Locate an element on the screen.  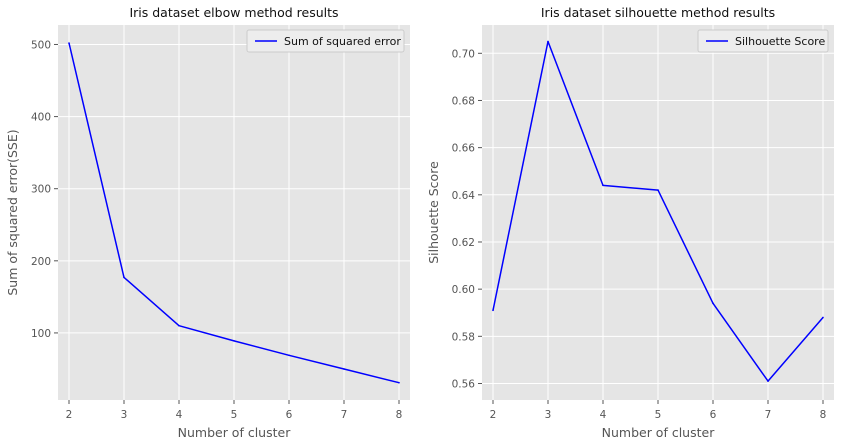
chart-title: Iris dataset elbow method results is located at coordinates (233, 12).